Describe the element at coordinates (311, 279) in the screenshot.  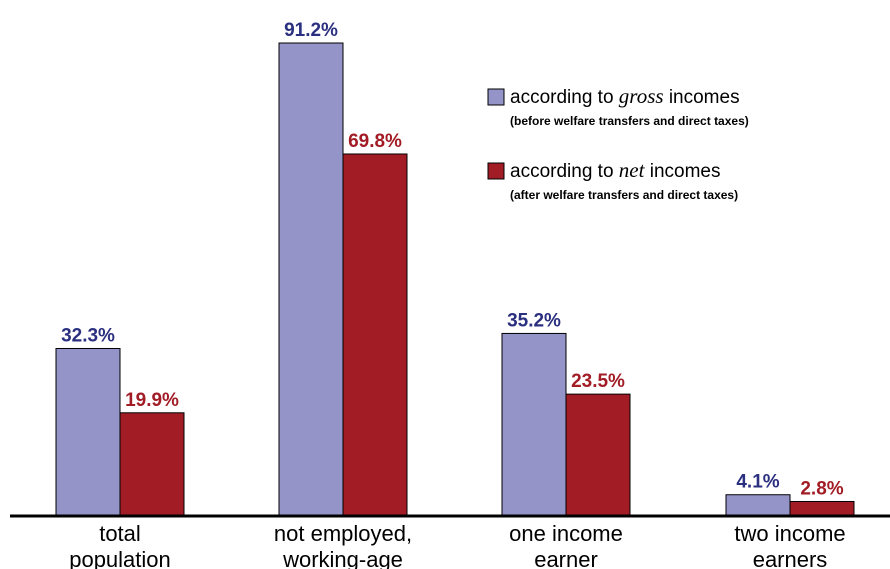
I see `bar-gross-not-employed-working-age` at that location.